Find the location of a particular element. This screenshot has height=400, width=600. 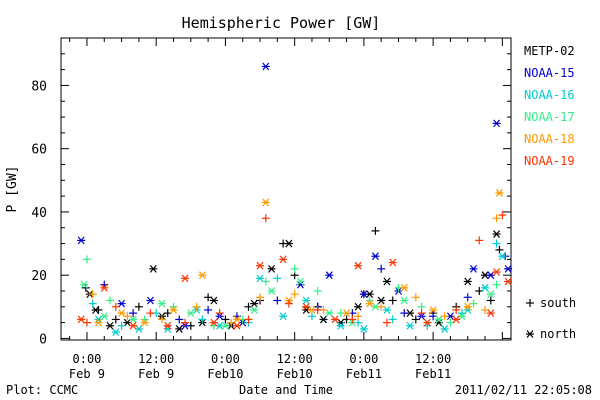

marker-legend: south north is located at coordinates (551, 318).